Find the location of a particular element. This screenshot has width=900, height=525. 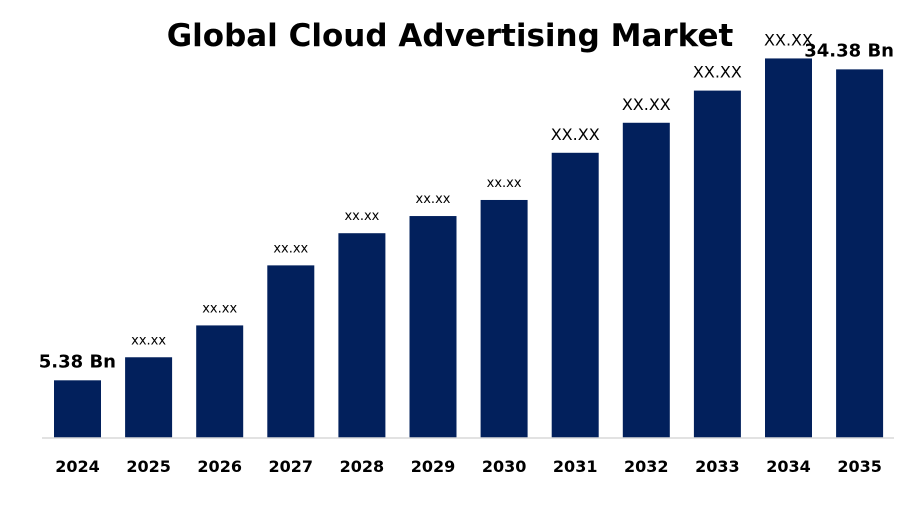

bar-2031 is located at coordinates (575, 295).